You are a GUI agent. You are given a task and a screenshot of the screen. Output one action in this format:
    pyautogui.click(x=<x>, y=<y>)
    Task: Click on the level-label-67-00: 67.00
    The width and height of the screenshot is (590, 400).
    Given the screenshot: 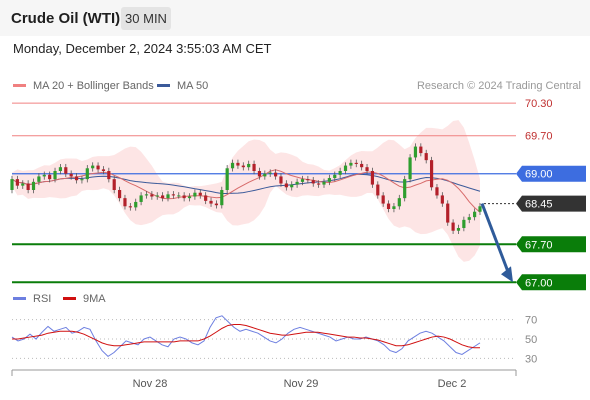 What is the action you would take?
    pyautogui.click(x=539, y=283)
    